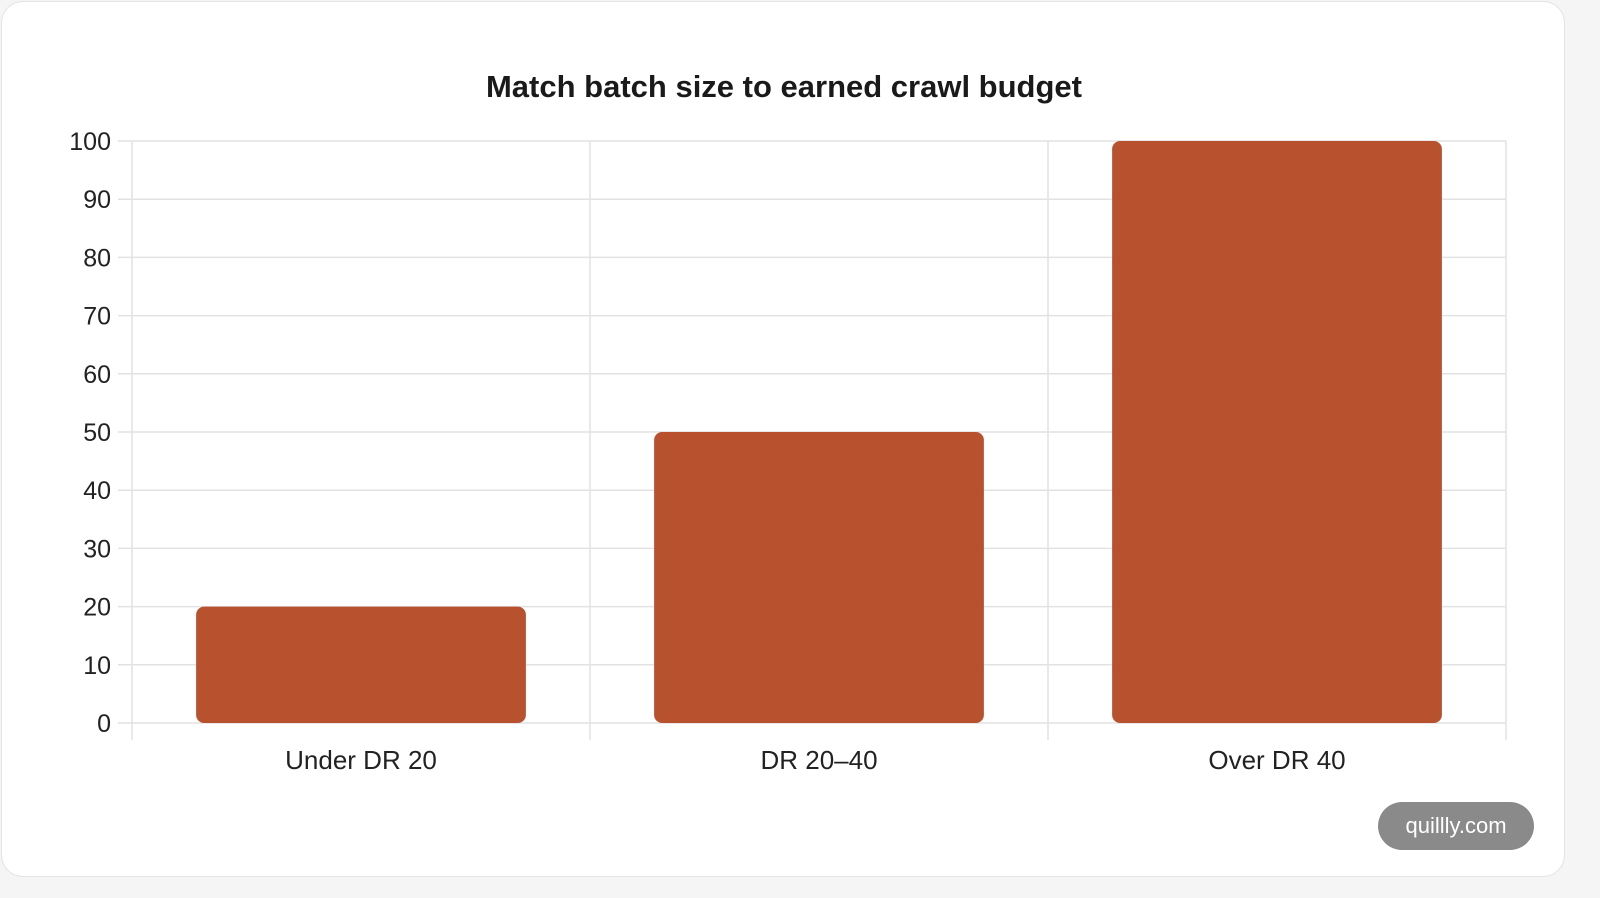 The width and height of the screenshot is (1600, 898). Describe the element at coordinates (97, 317) in the screenshot. I see `y-tick-label: 70` at that location.